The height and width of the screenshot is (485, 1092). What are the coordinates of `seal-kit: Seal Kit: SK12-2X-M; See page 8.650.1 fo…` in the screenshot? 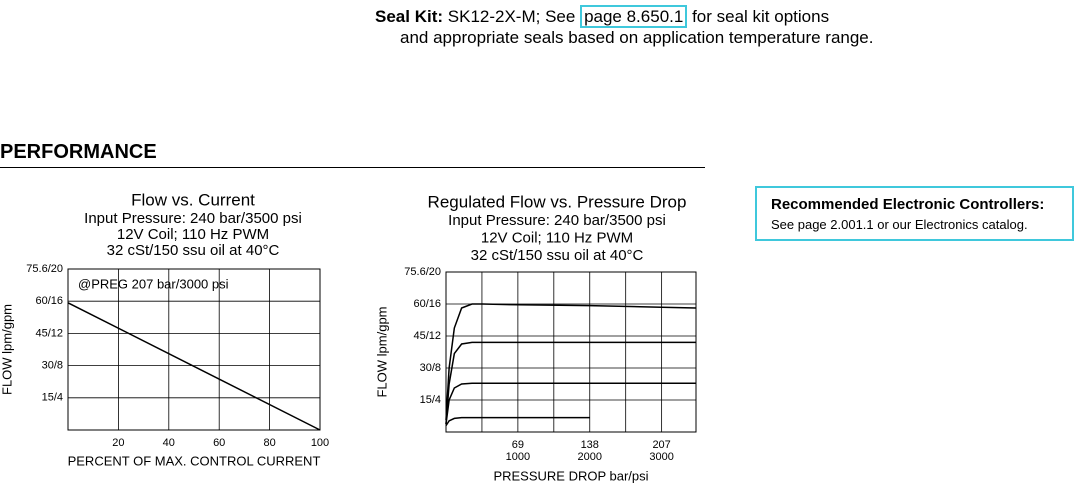 It's located at (624, 26).